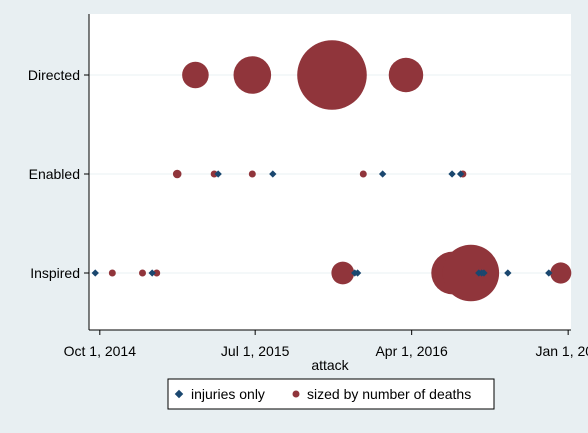 The height and width of the screenshot is (433, 588). I want to click on legend-label-injuries: injuries only, so click(228, 394).